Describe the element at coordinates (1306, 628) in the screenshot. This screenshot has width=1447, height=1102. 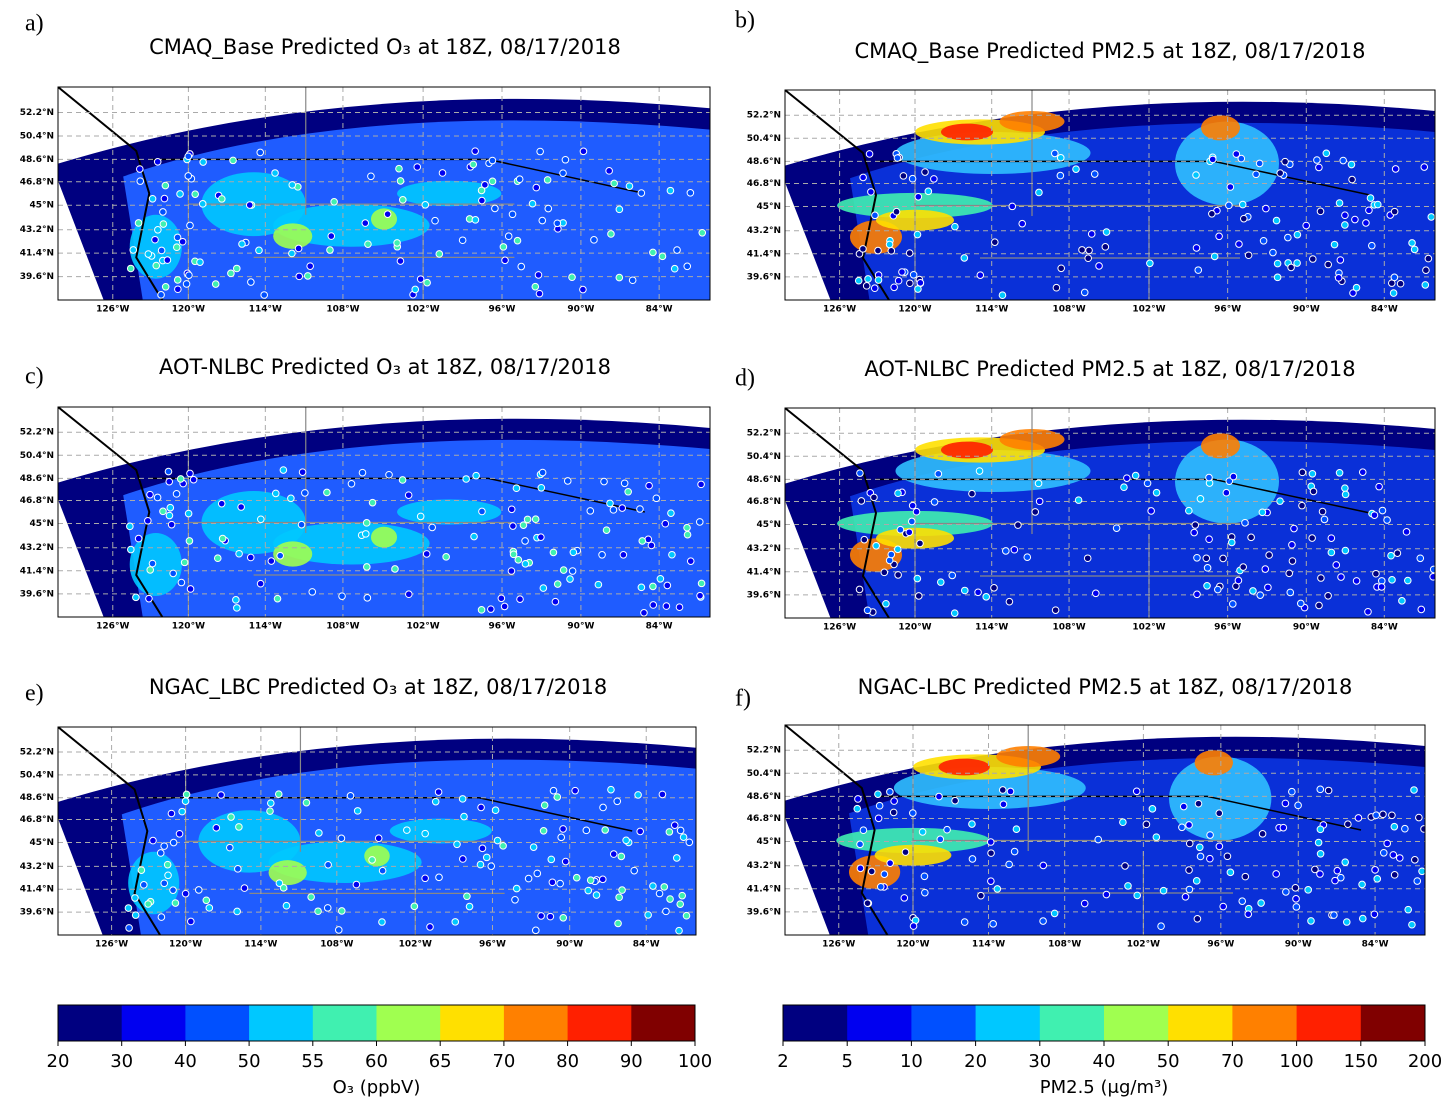
I see `lon-tick-label: 90°W` at that location.